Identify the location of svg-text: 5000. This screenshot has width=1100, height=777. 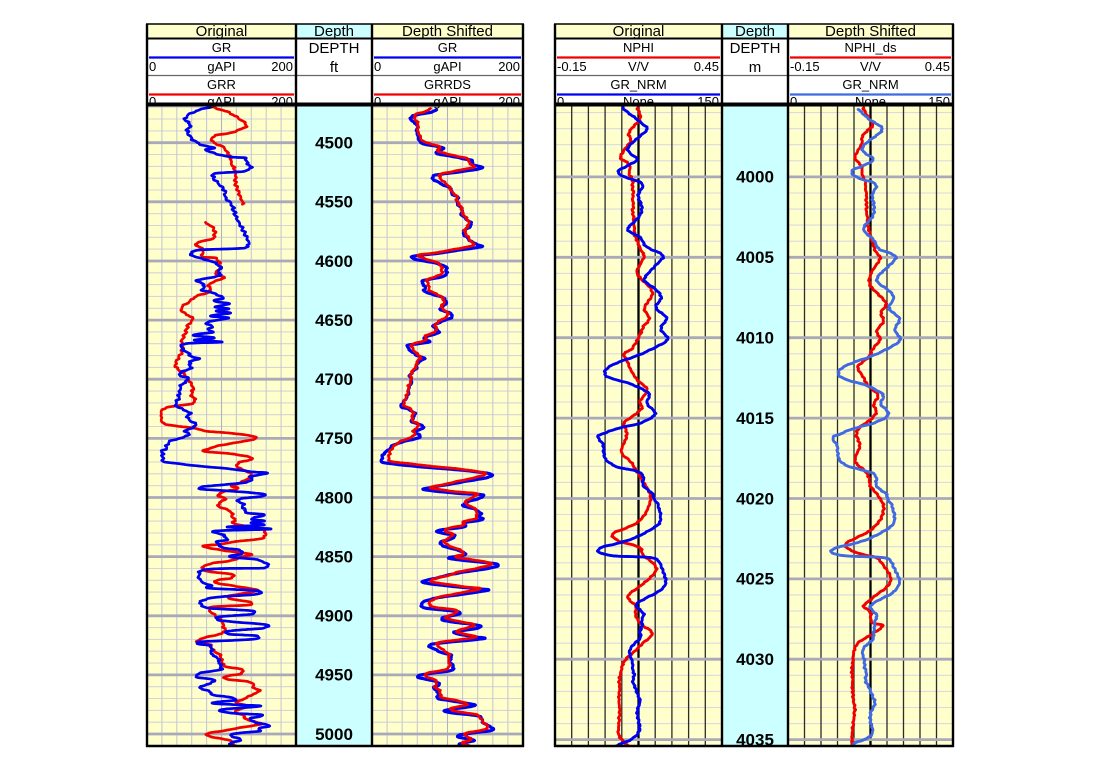
(334, 734).